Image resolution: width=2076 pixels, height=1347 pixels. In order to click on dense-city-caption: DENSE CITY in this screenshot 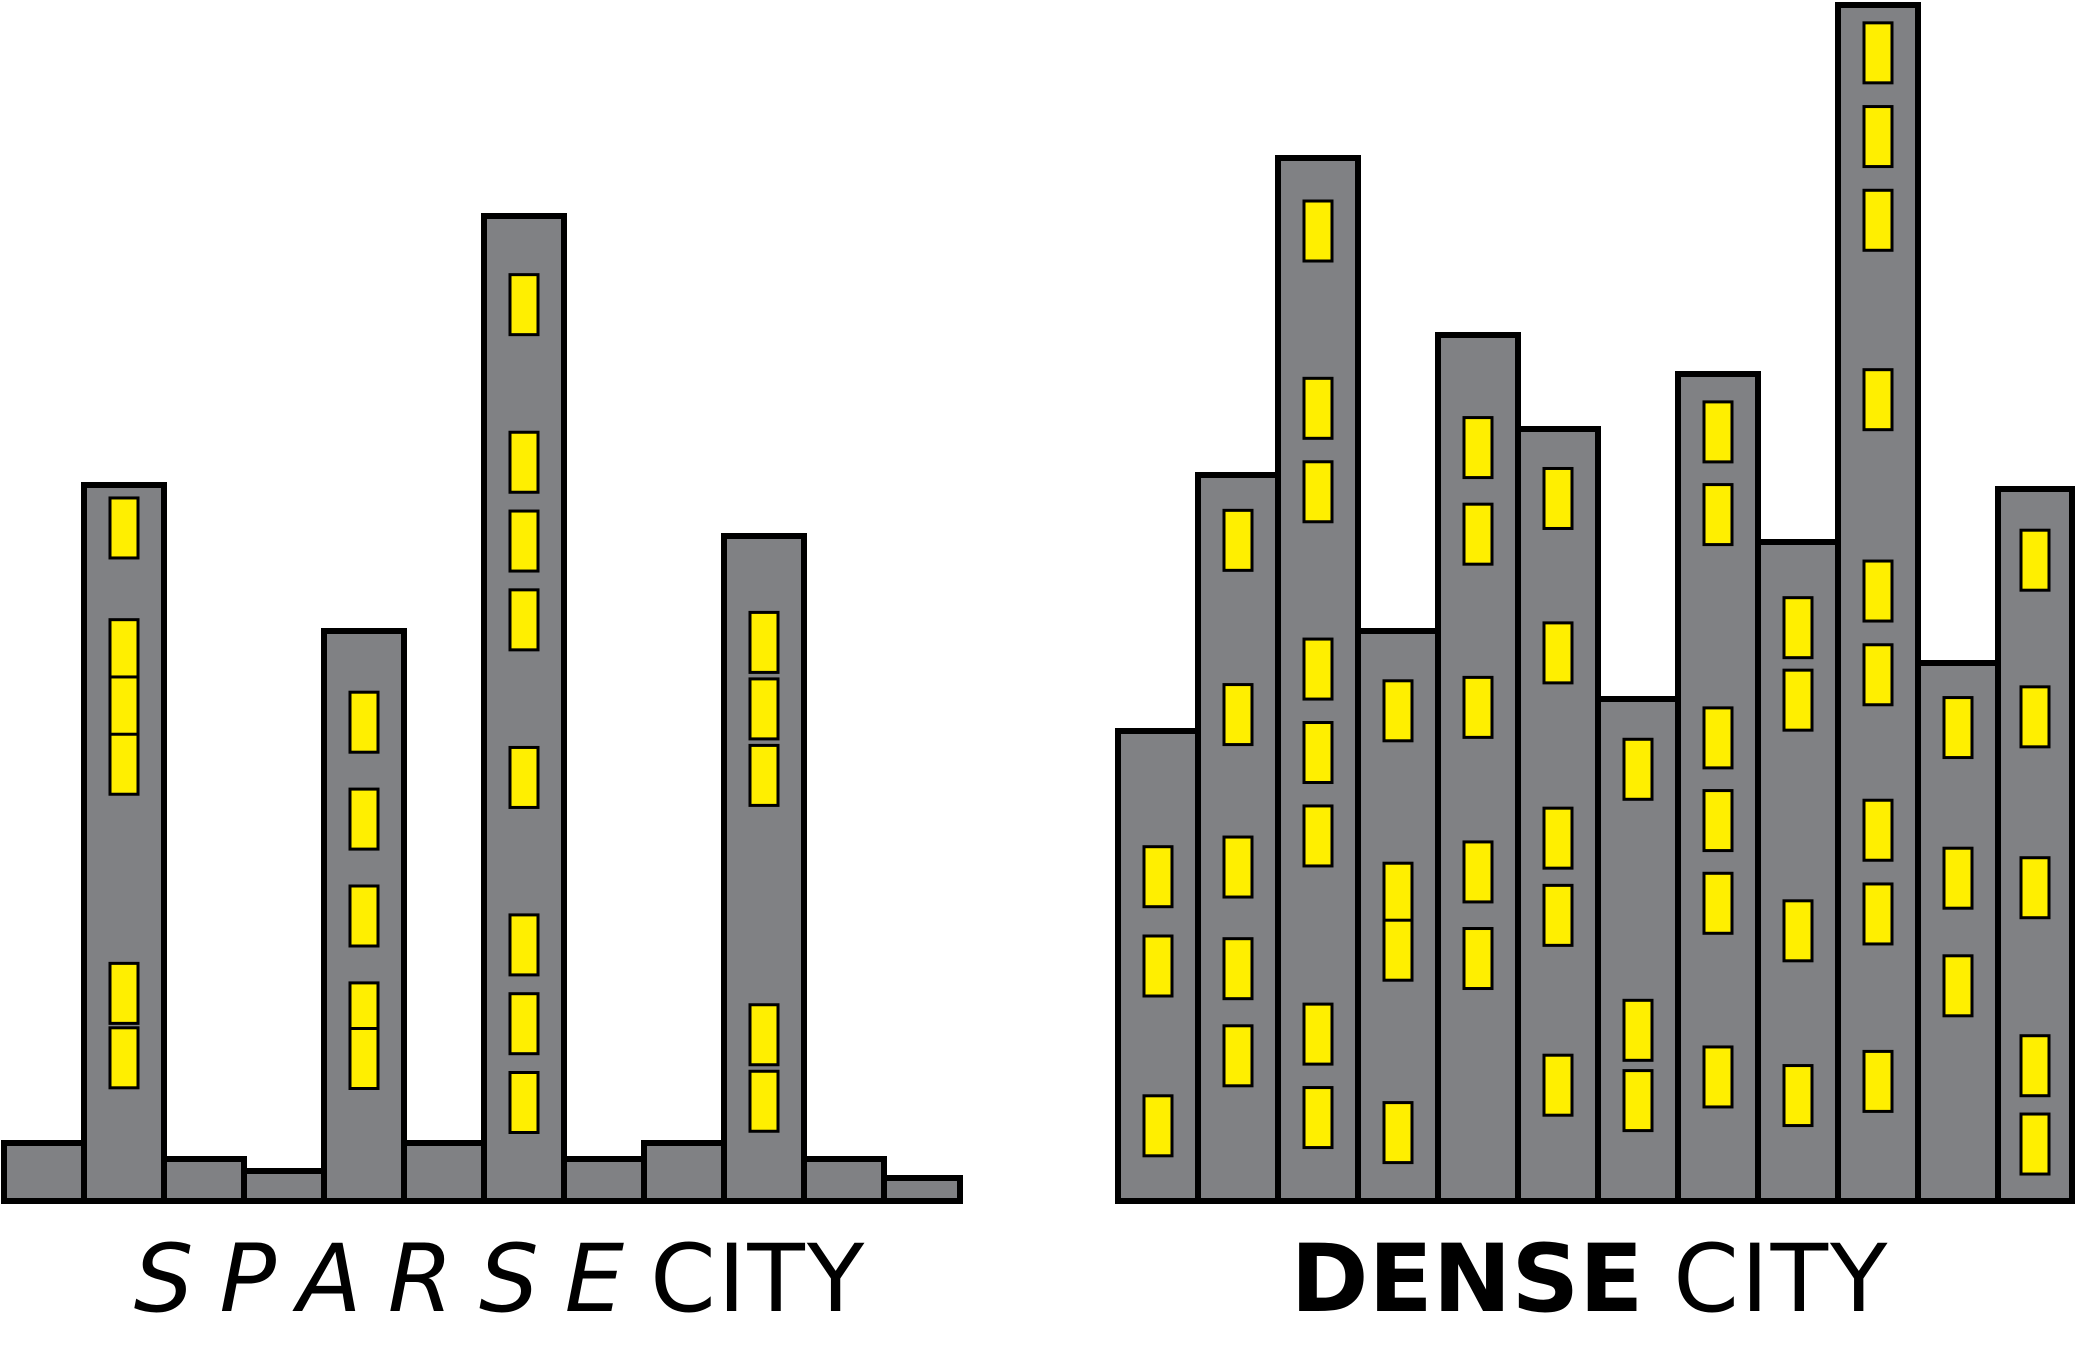, I will do `click(1590, 1280)`.